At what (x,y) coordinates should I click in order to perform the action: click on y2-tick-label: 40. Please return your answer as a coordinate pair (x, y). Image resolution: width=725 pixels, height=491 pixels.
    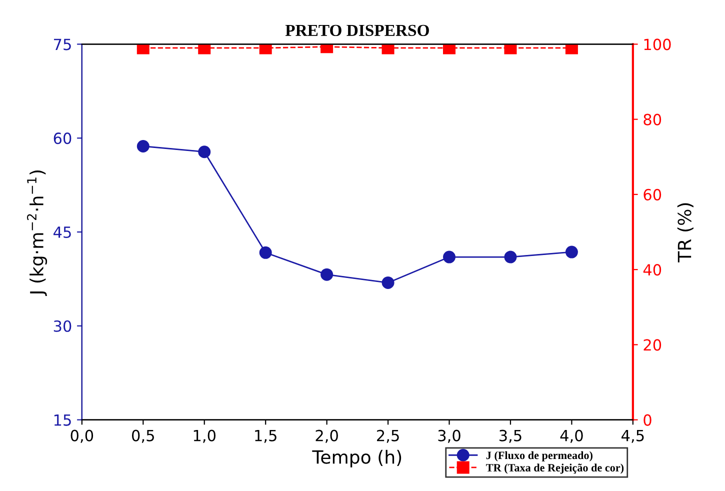
    Looking at the image, I should click on (652, 270).